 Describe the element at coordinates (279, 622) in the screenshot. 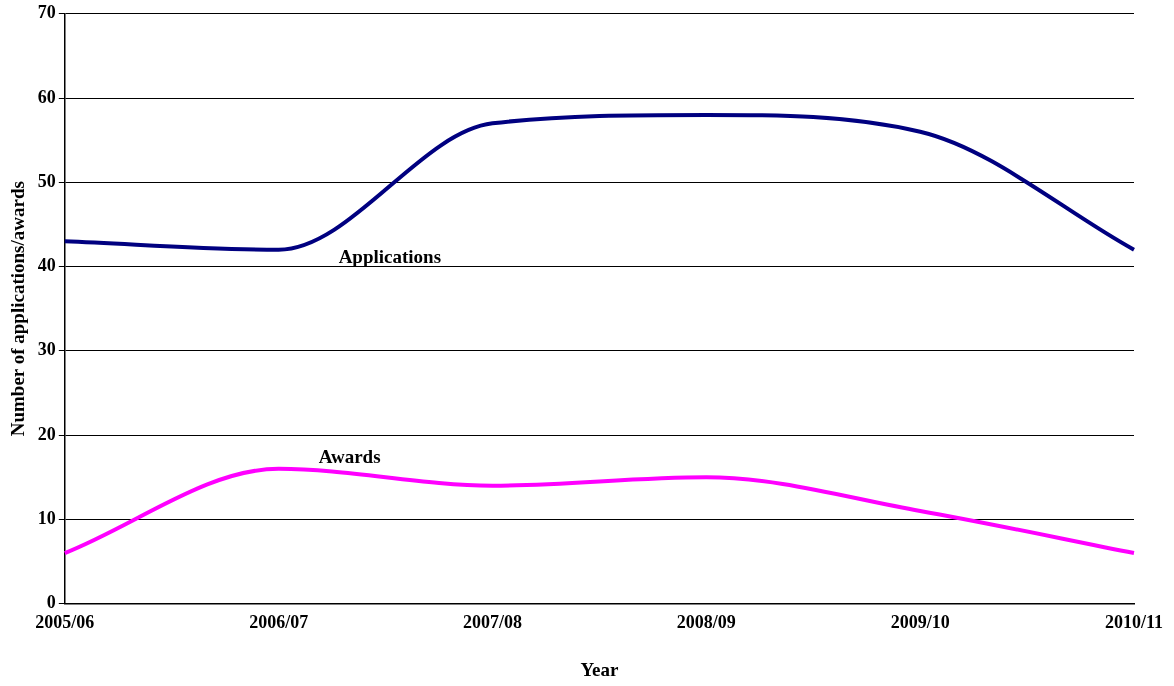

I see `x-tick-label: 2006/07` at that location.